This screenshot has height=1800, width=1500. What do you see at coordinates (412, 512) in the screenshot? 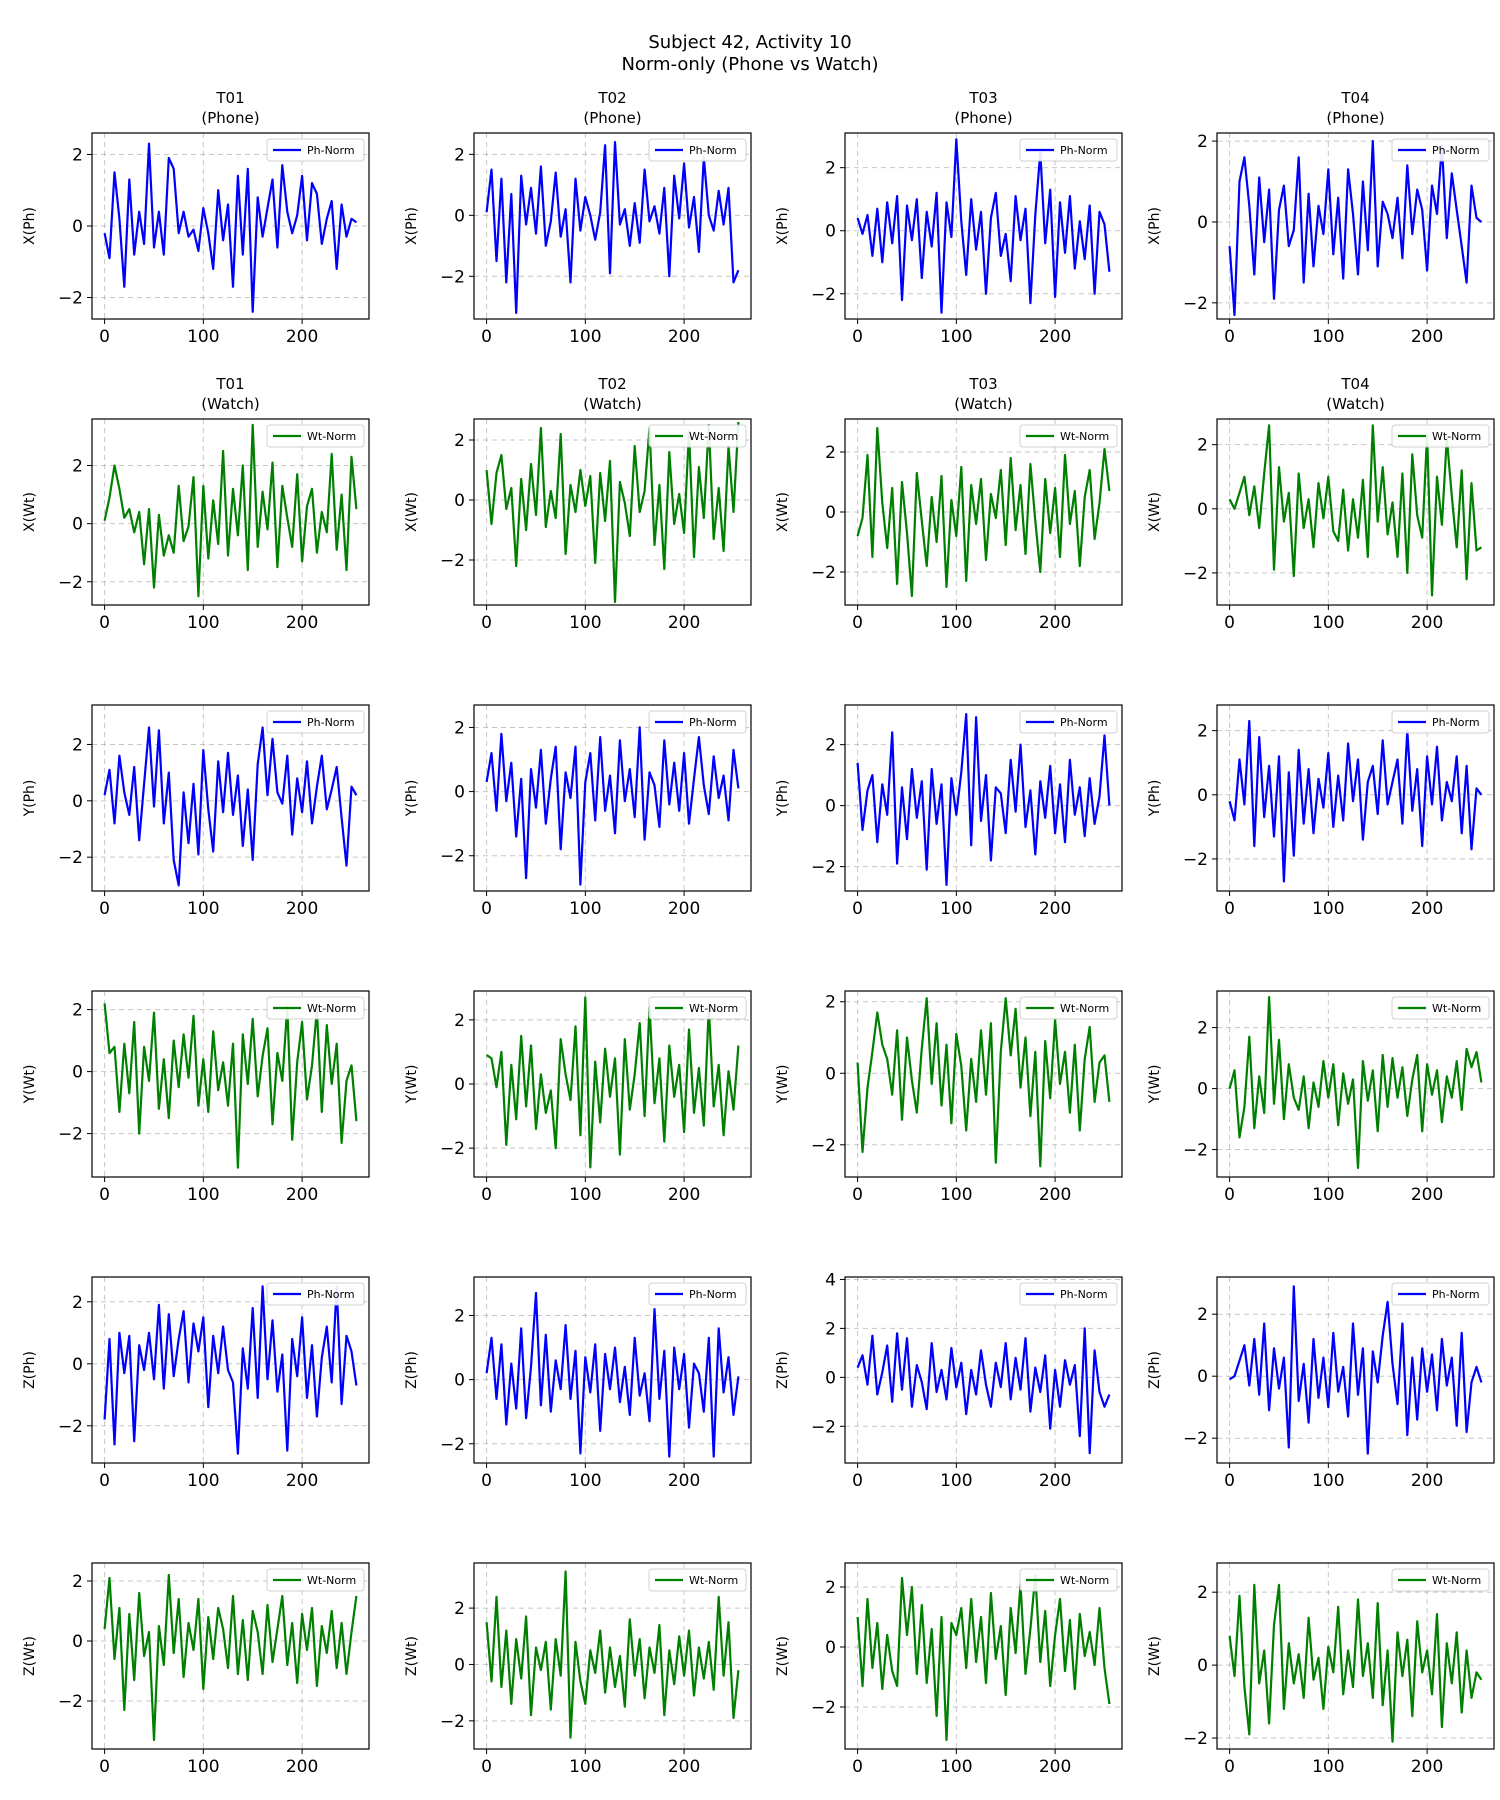
I see `y-axis-label: X(Wt)` at bounding box center [412, 512].